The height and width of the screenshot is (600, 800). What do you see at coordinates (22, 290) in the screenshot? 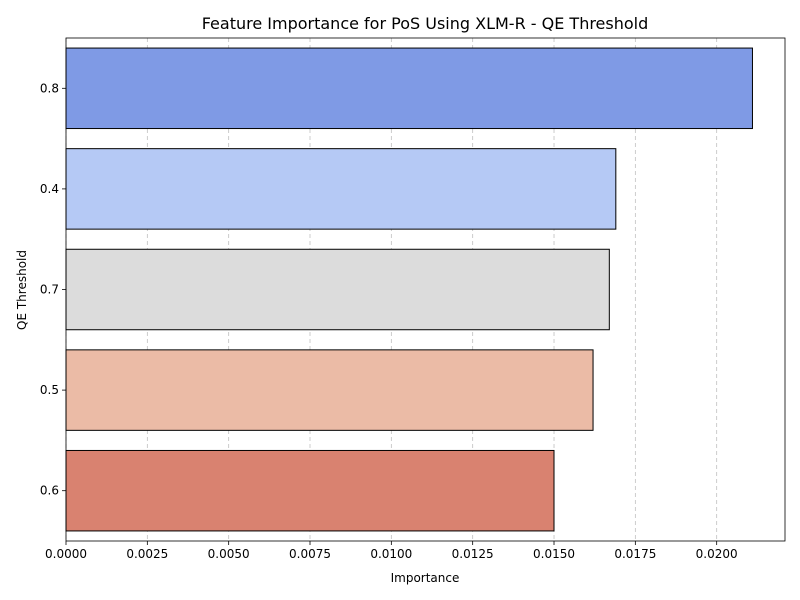
I see `y-axis-label: QE Threshold` at bounding box center [22, 290].